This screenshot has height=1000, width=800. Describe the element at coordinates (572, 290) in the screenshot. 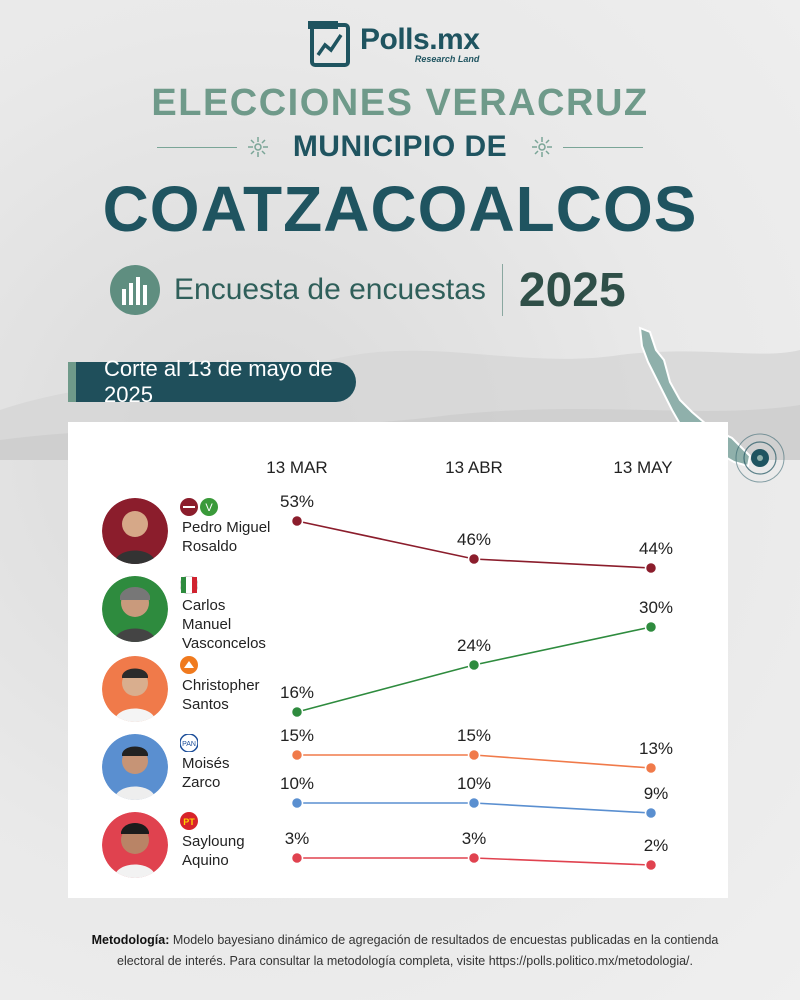

I see `year: 2025` at that location.